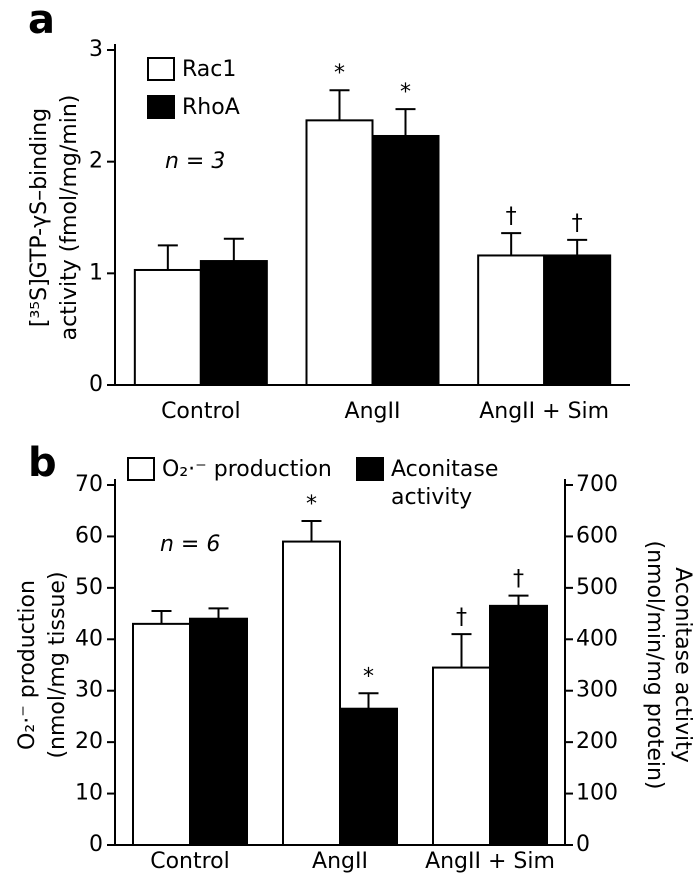  I want to click on y-tick-label: 10, so click(89, 793).